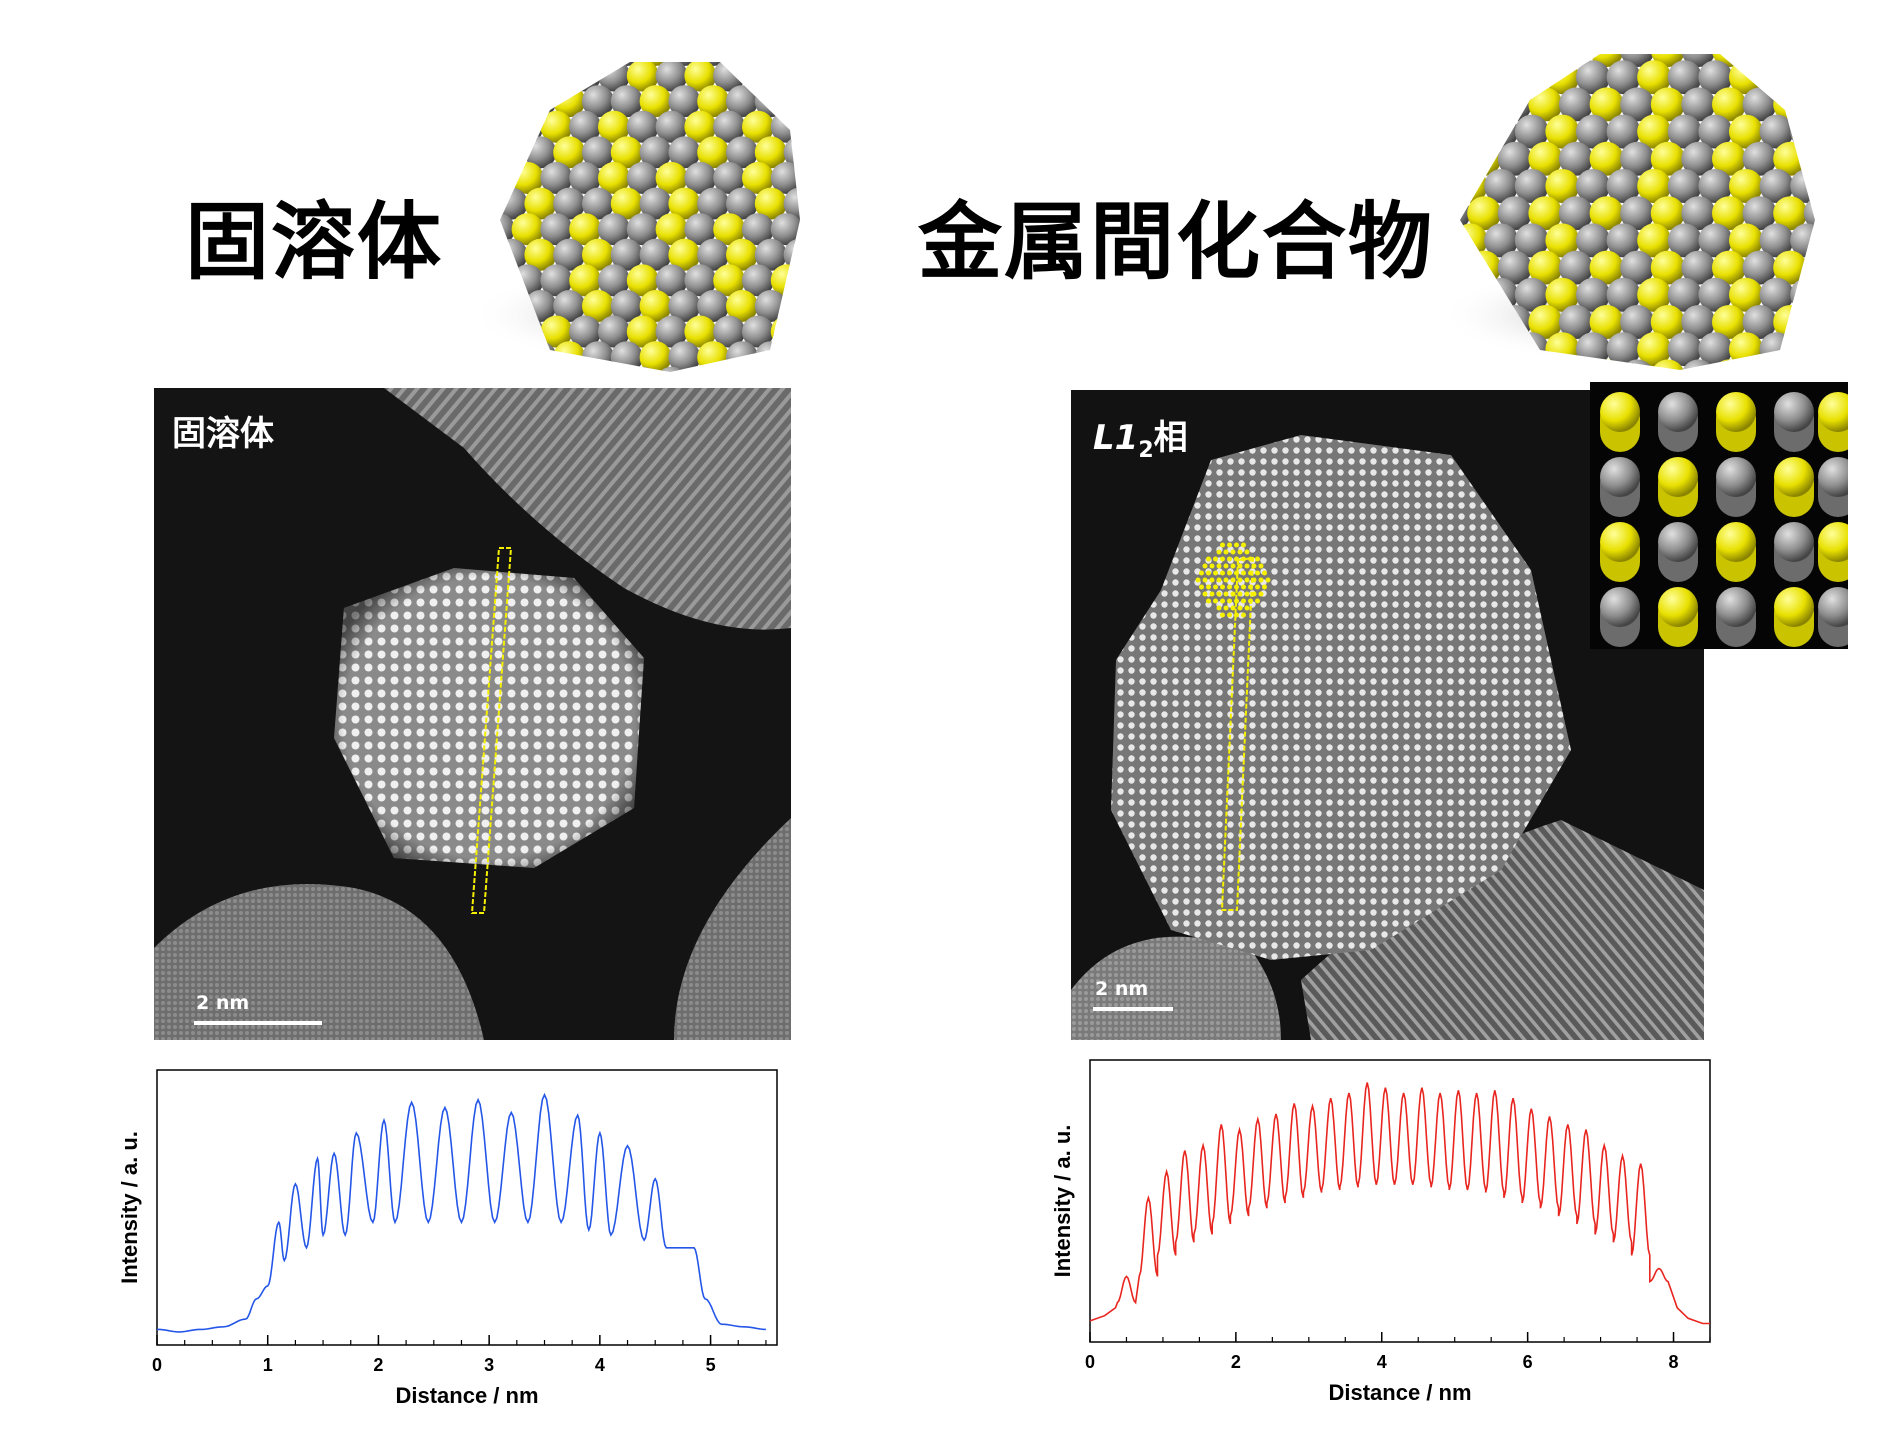 This screenshot has width=1904, height=1454. I want to click on x-tick-label: 8, so click(1674, 1362).